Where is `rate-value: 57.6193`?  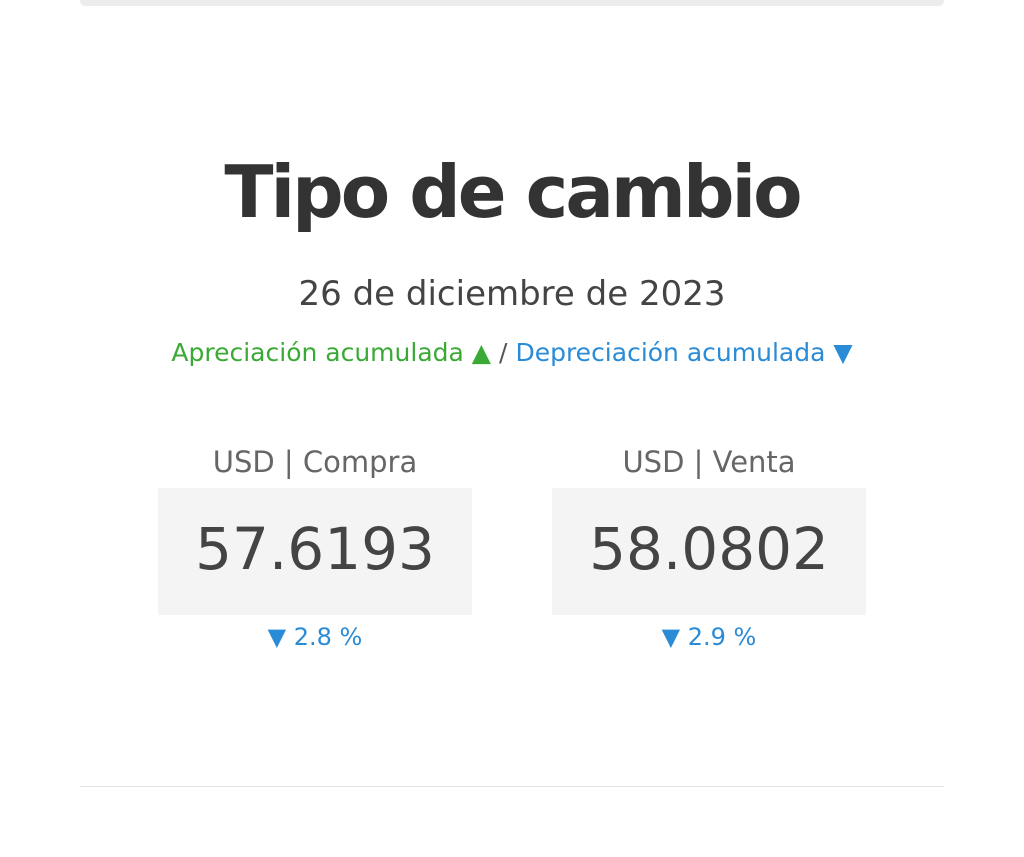 rate-value: 57.6193 is located at coordinates (315, 551).